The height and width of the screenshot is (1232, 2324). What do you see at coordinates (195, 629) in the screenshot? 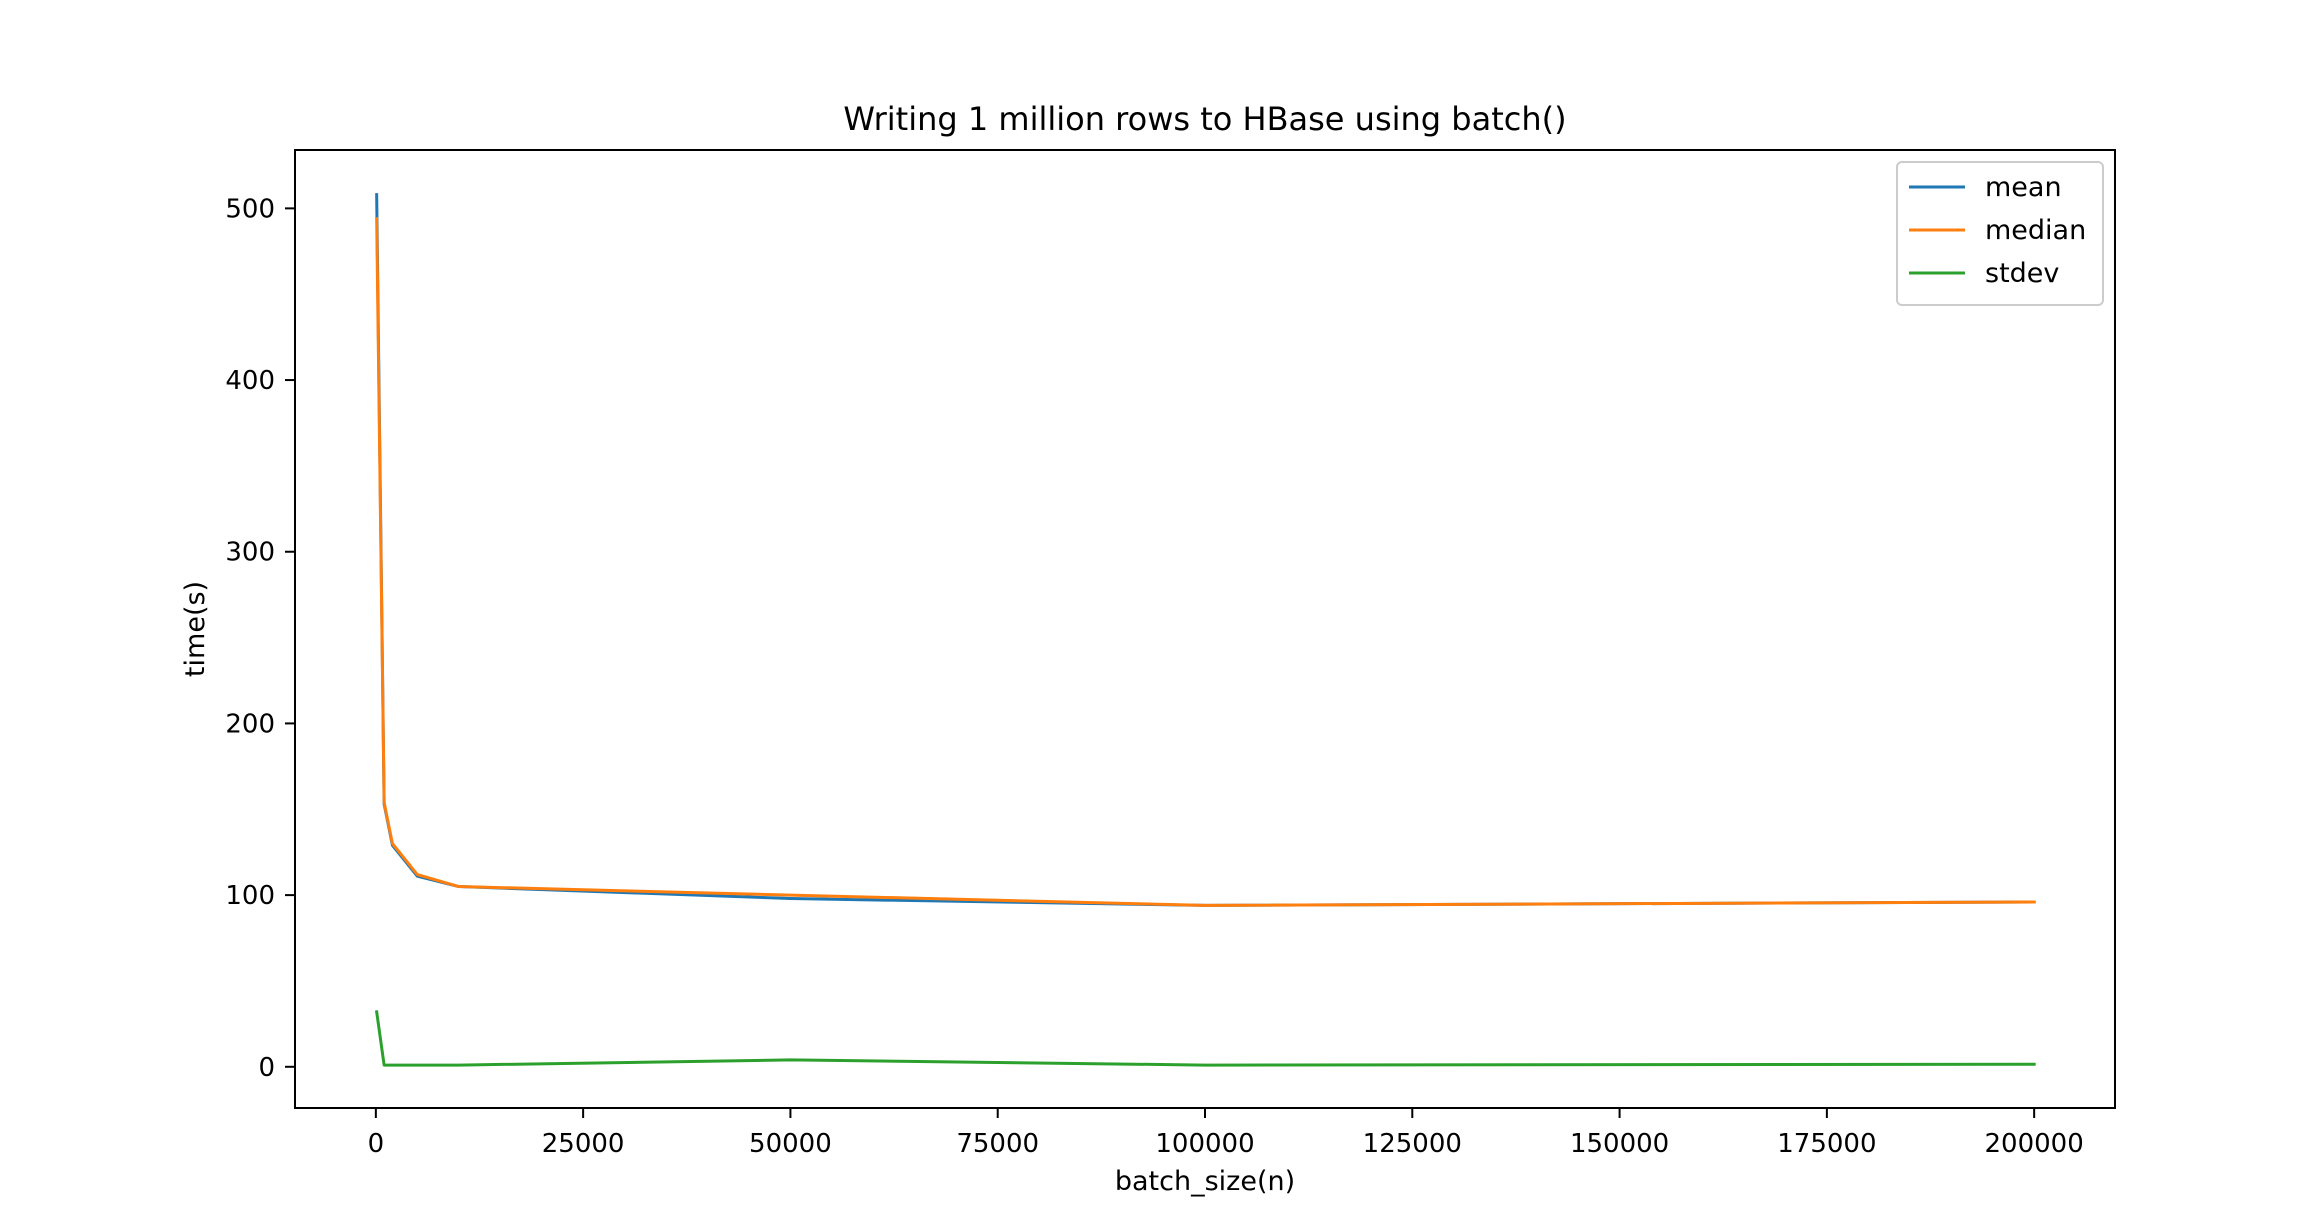
I see `y-axis-label: time(s)` at bounding box center [195, 629].